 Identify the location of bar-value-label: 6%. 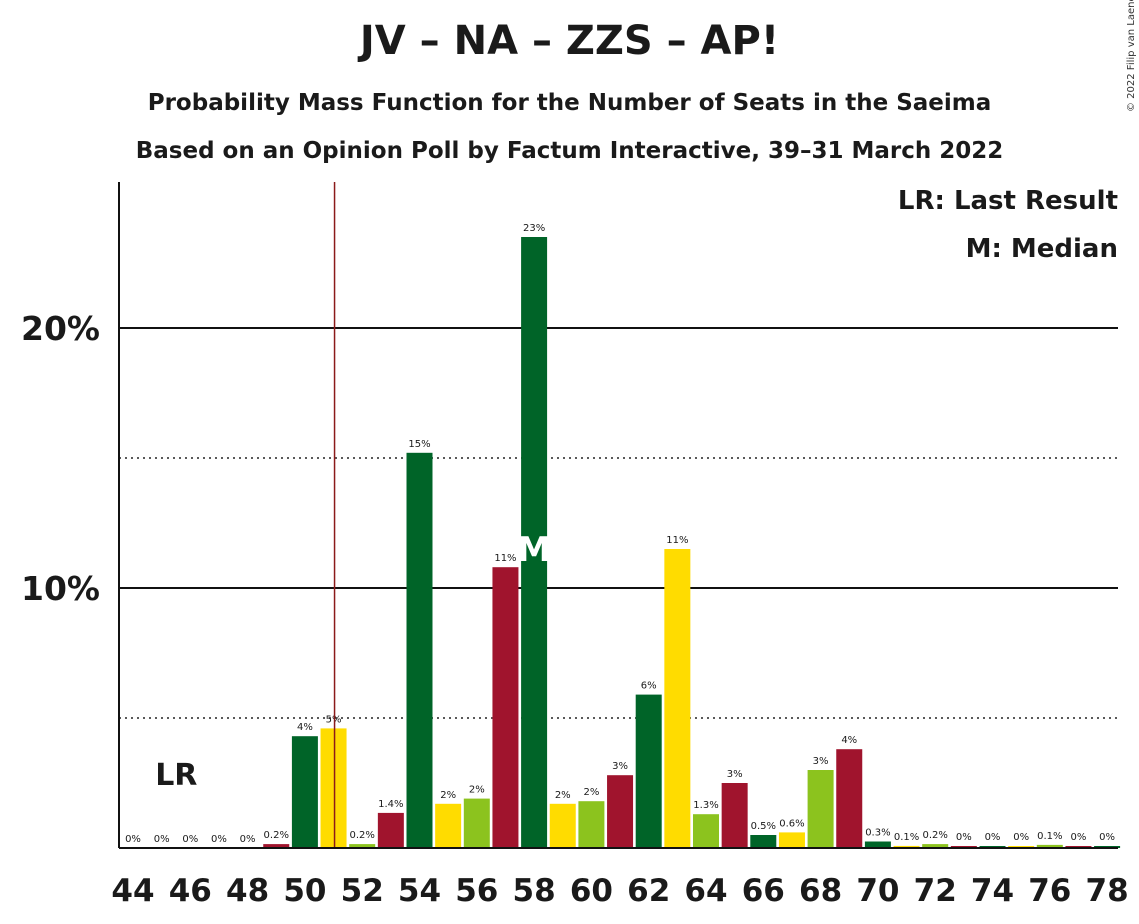
(649, 686).